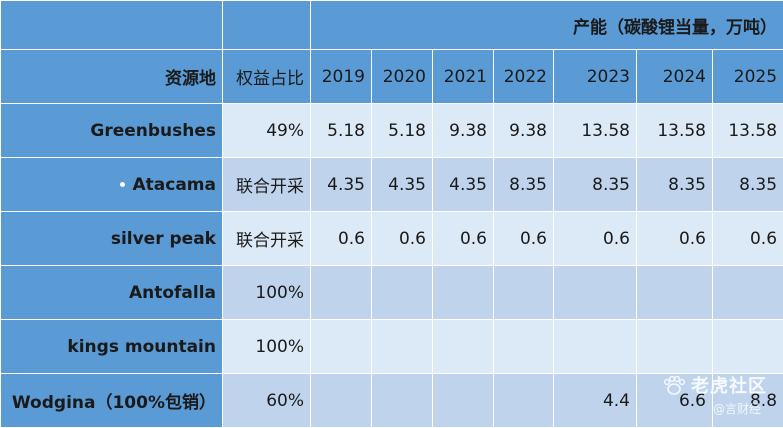 The width and height of the screenshot is (783, 428). What do you see at coordinates (266, 76) in the screenshot?
I see `share-column-header: 权益占比` at bounding box center [266, 76].